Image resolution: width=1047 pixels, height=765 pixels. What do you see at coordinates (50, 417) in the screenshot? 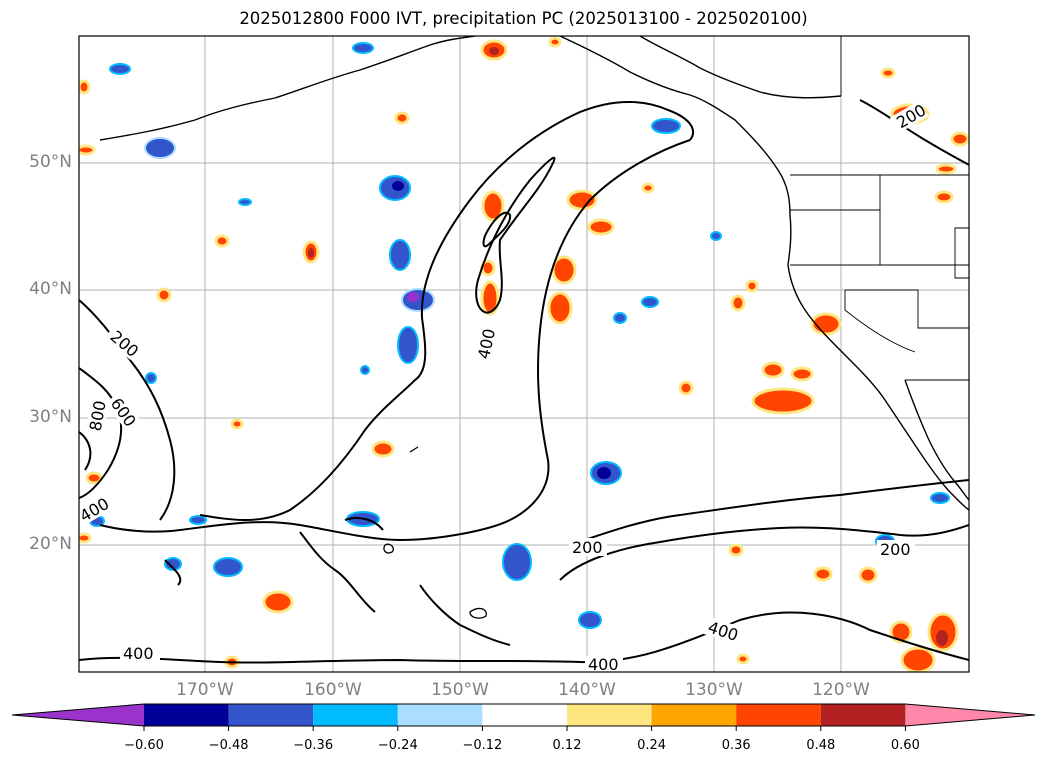
I see `lat-label: 30°N` at bounding box center [50, 417].